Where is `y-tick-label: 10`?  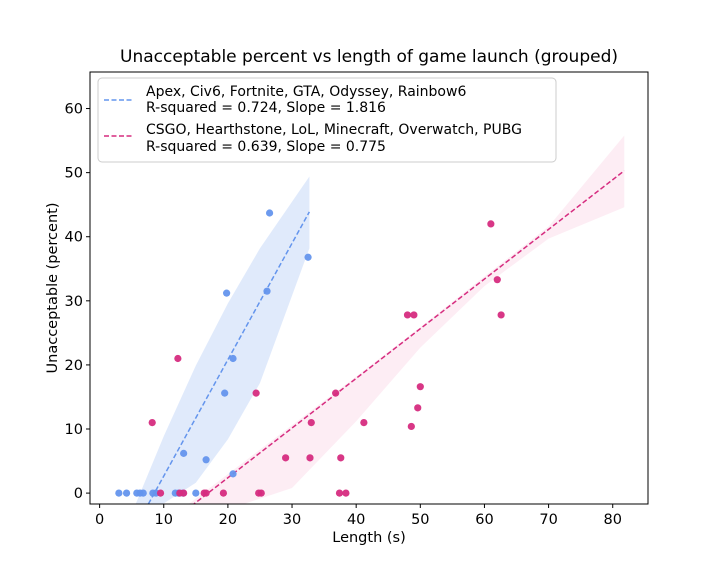
y-tick-label: 10 is located at coordinates (74, 430).